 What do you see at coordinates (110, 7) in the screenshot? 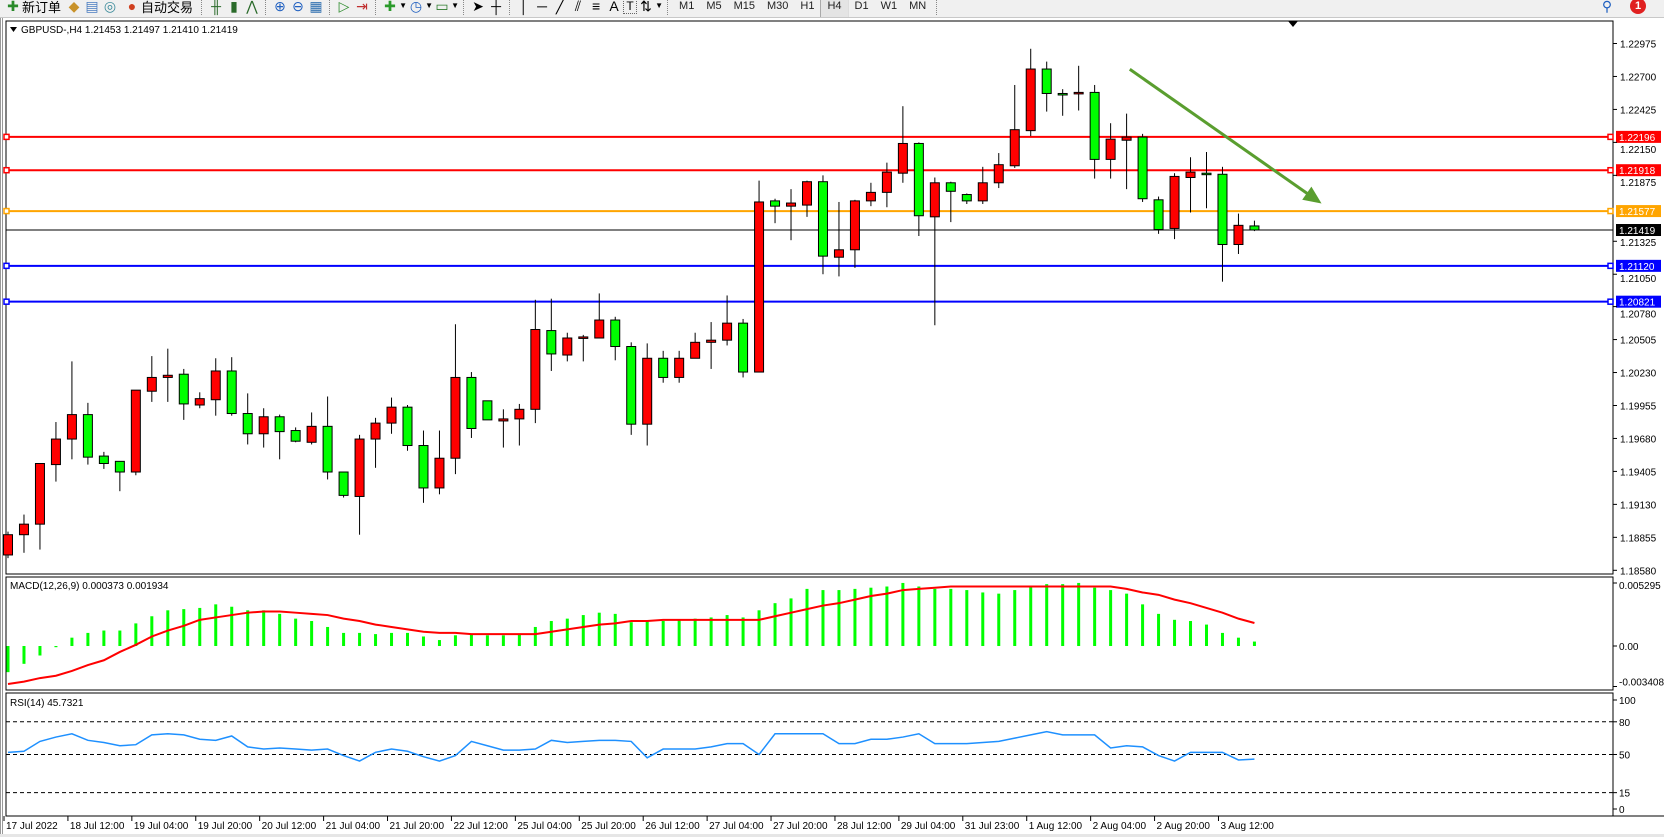
I see `signals-icon: ◎` at bounding box center [110, 7].